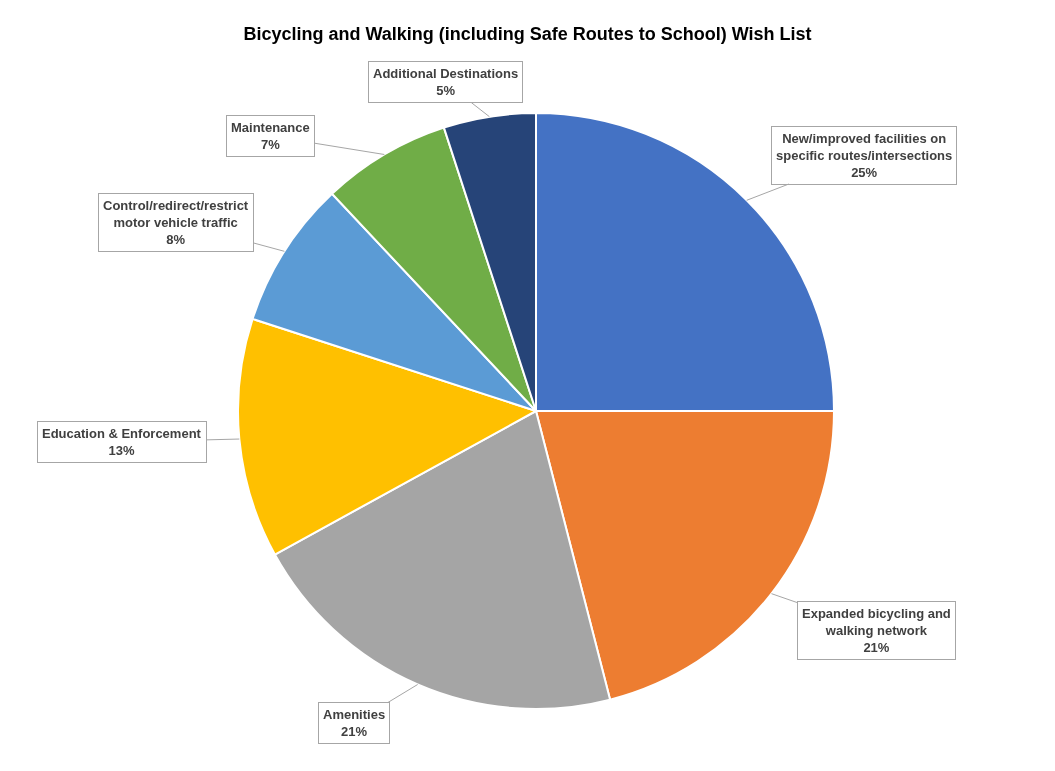 This screenshot has height=771, width=1055. Describe the element at coordinates (446, 90) in the screenshot. I see `data-label: 5%` at that location.